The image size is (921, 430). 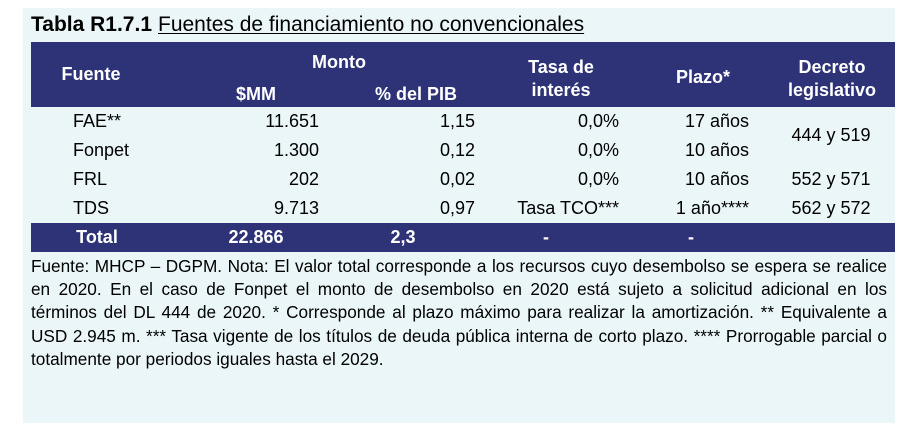 I want to click on total-pib: 2,3, so click(x=403, y=237).